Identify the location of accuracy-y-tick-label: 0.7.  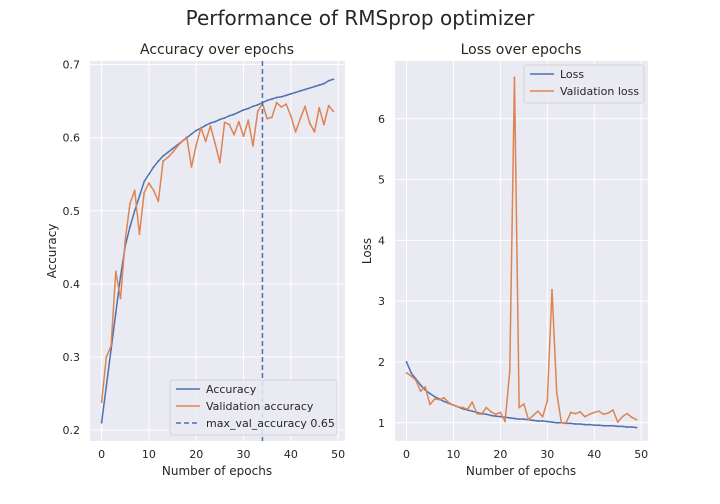
(72, 65).